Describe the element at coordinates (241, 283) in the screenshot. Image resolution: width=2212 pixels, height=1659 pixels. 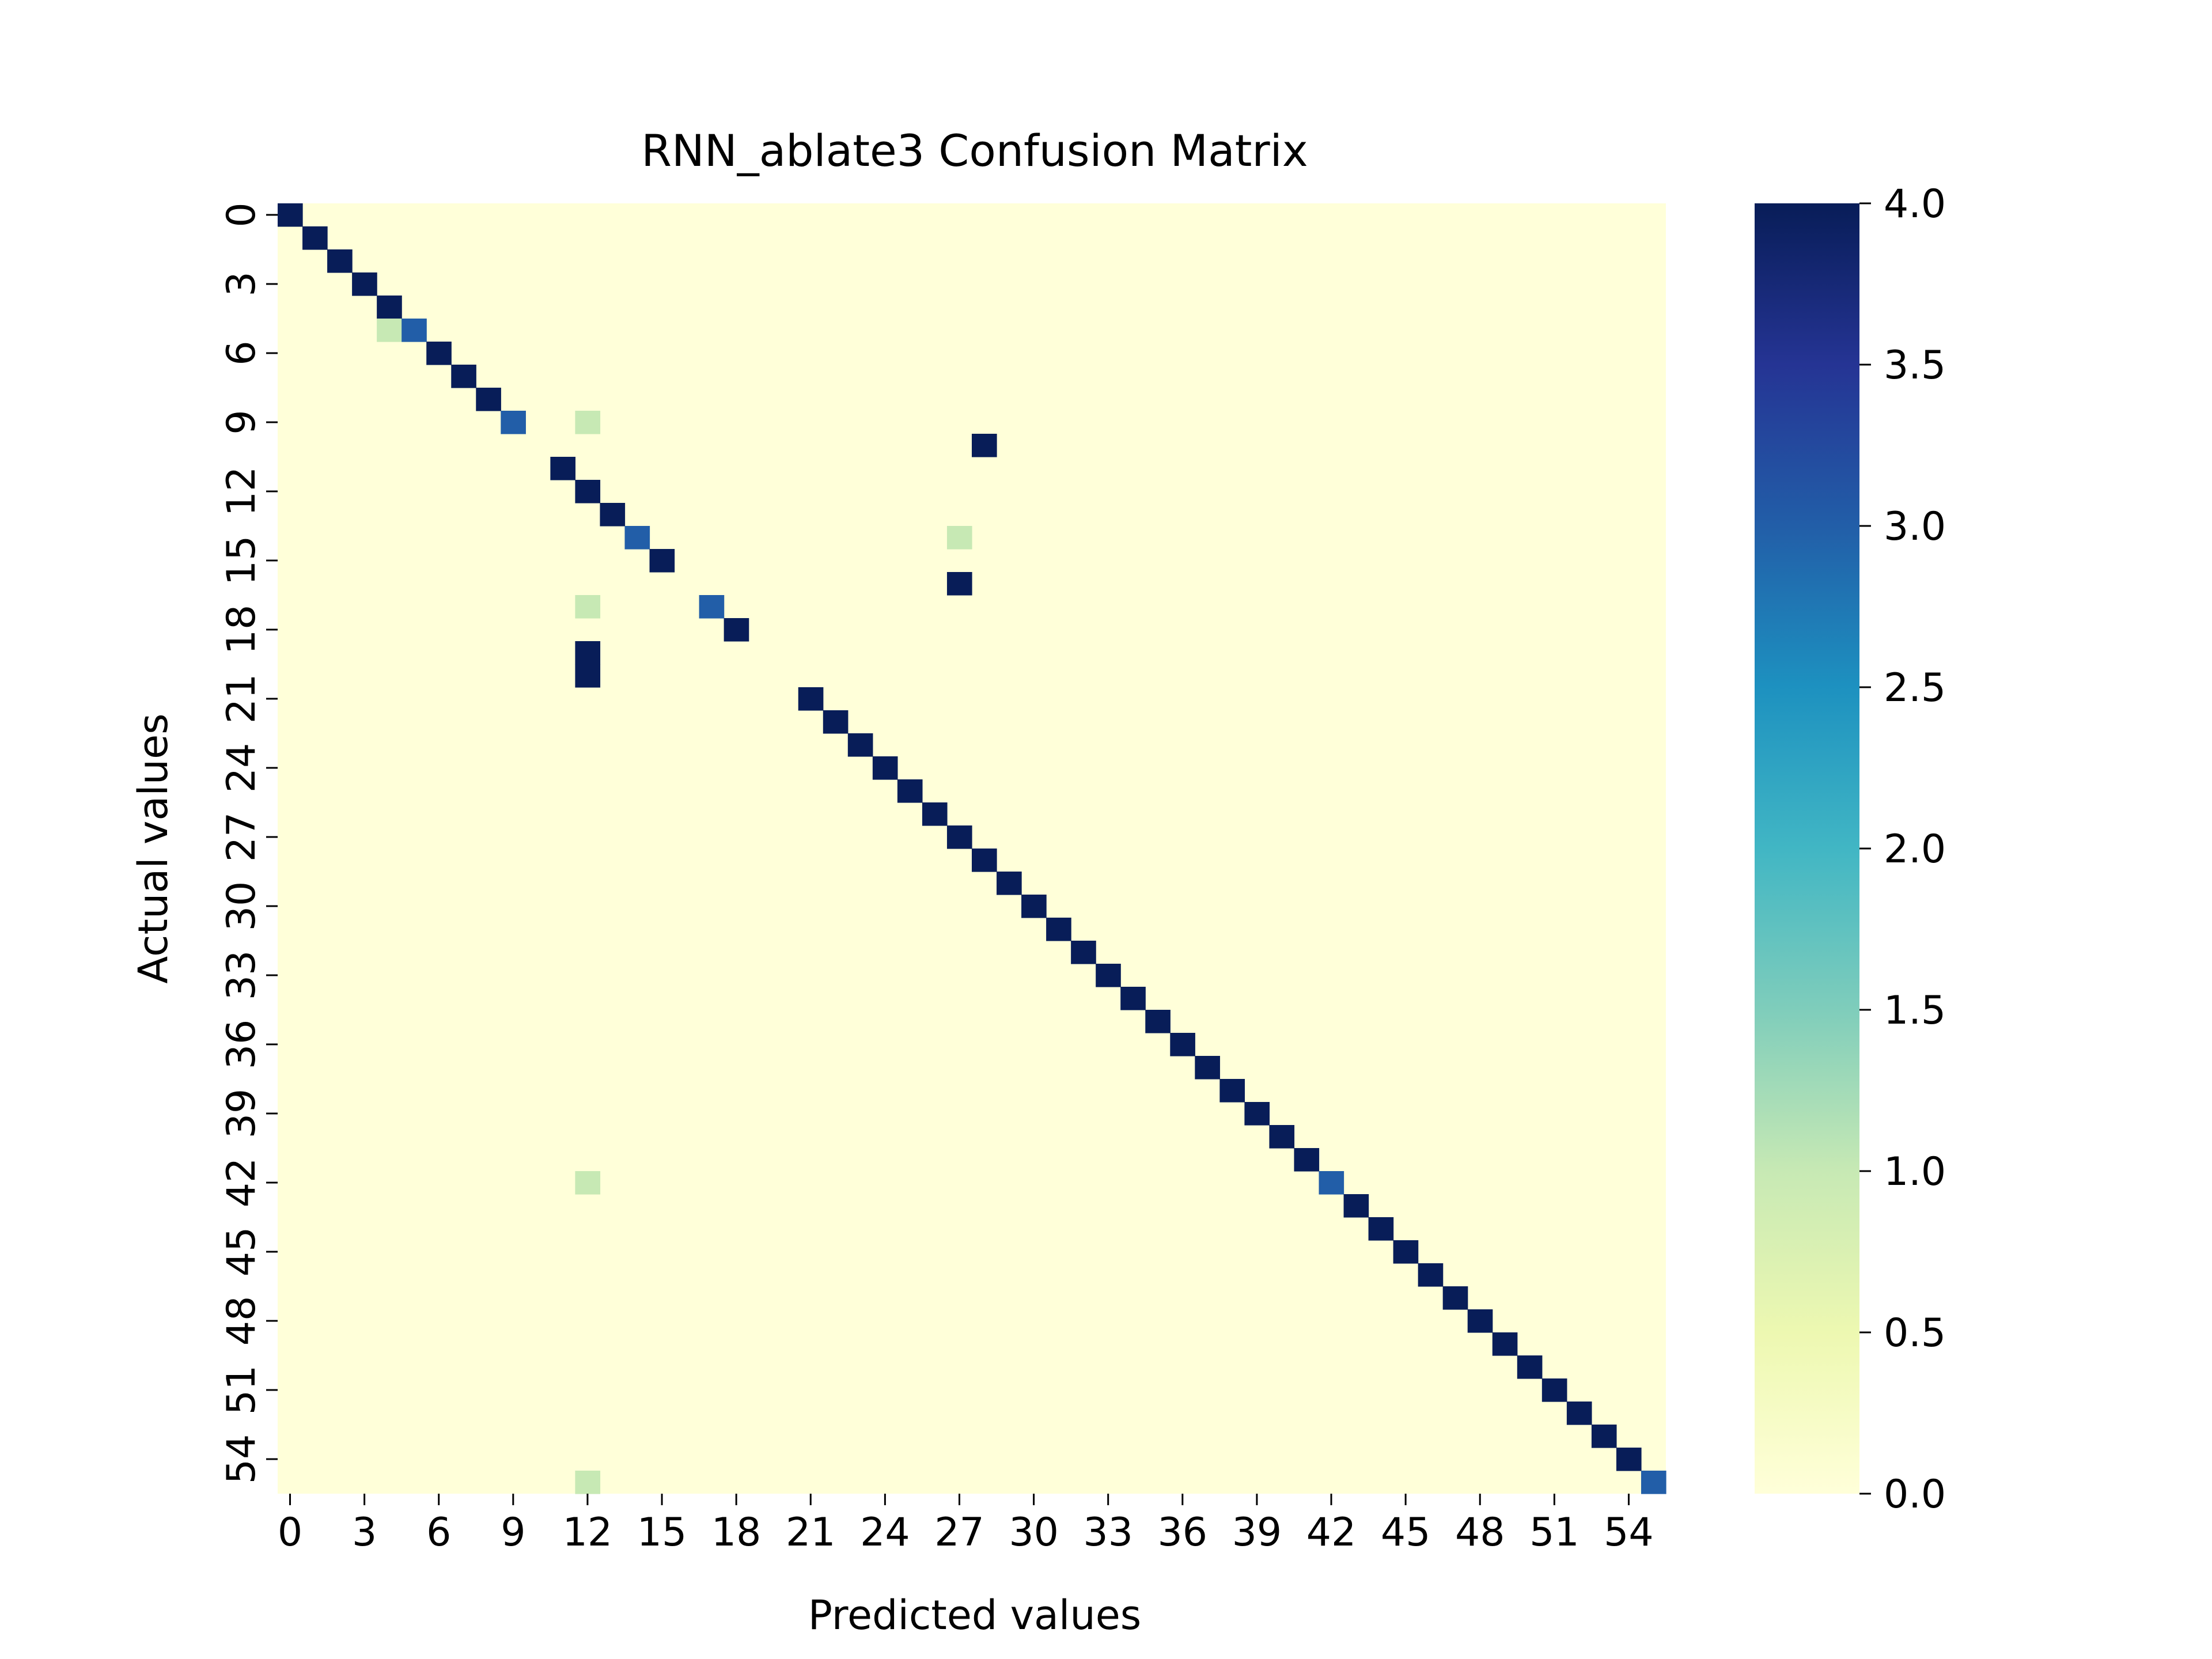
I see `y-tick-label: 3` at that location.